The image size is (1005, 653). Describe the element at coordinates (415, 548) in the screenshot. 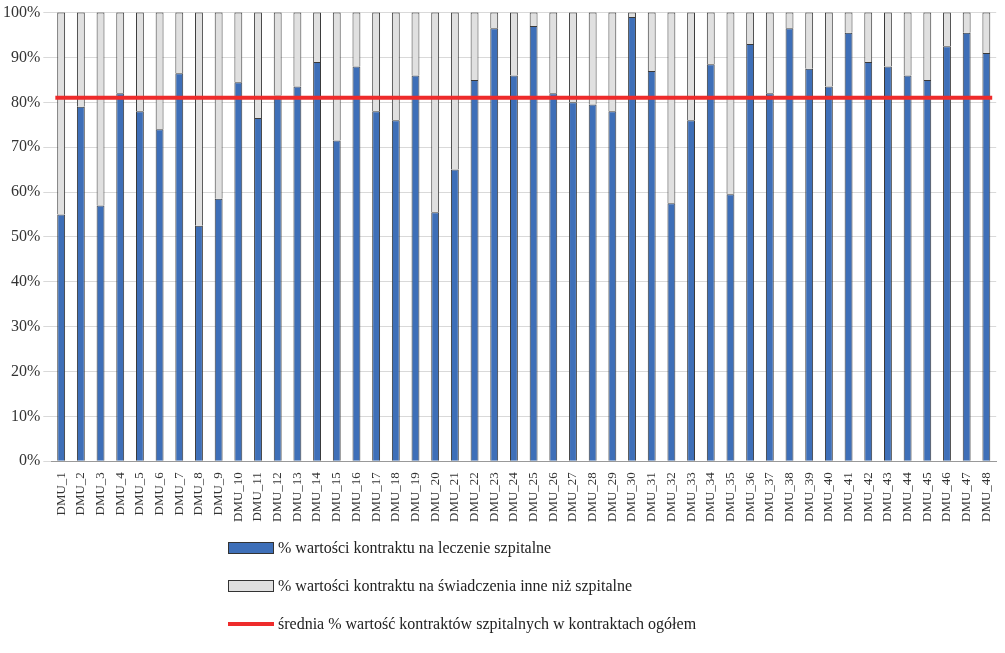

I see `legend-label: % wartości kontraktu na leczenie szpitalne` at that location.